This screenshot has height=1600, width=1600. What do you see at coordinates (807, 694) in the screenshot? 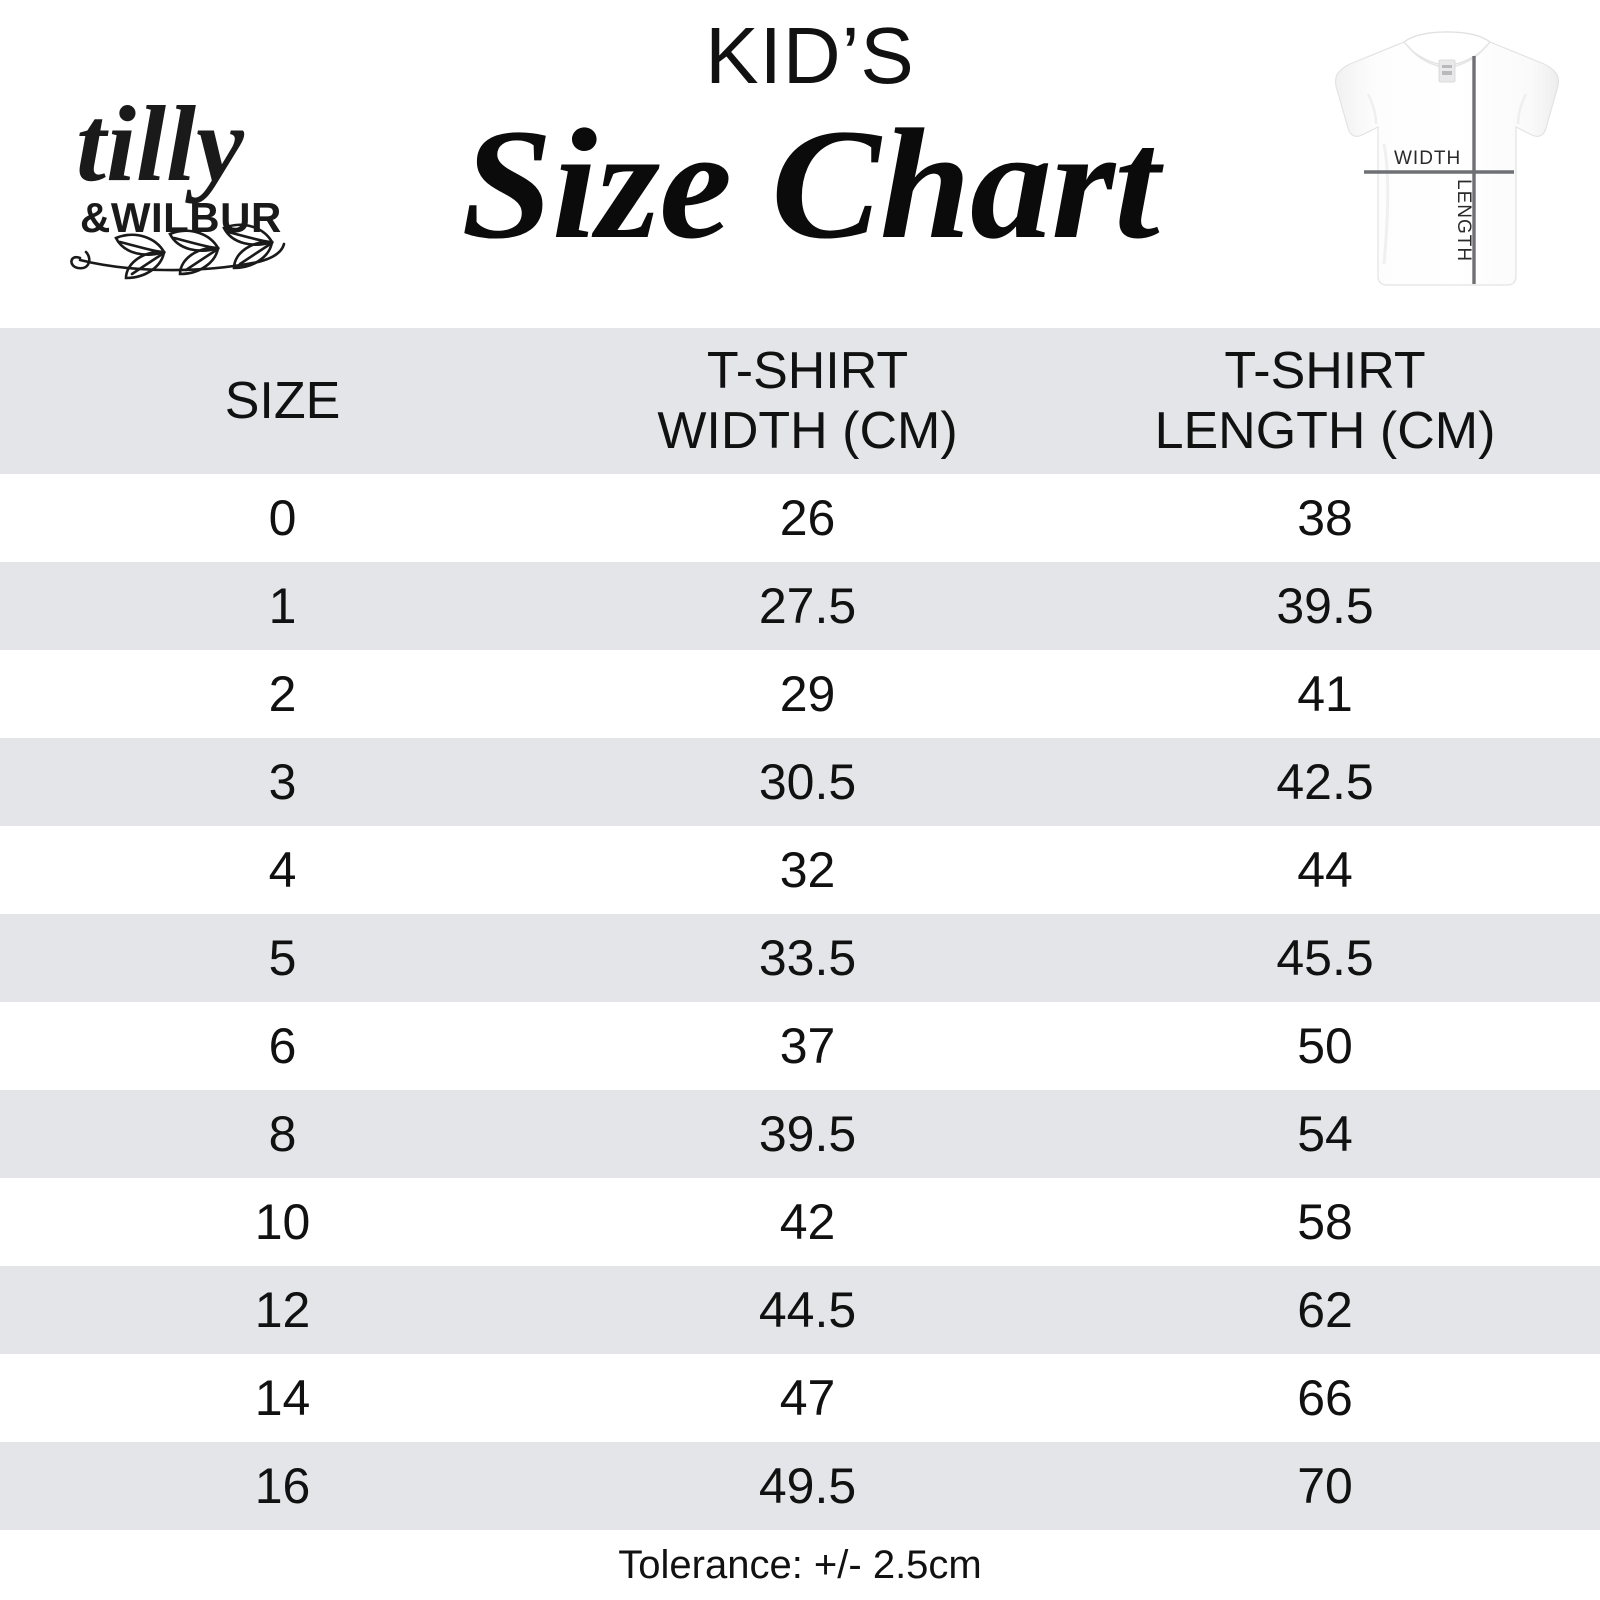
I see `cell-width: 29` at bounding box center [807, 694].